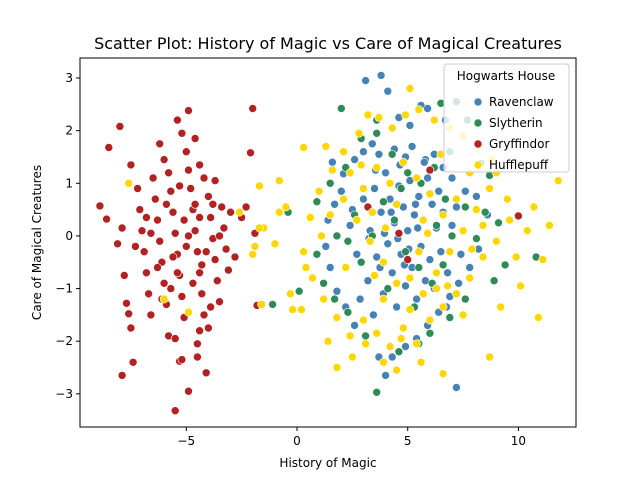  I want to click on x-axis-ticks: −5 0 5 10, so click(351, 437).